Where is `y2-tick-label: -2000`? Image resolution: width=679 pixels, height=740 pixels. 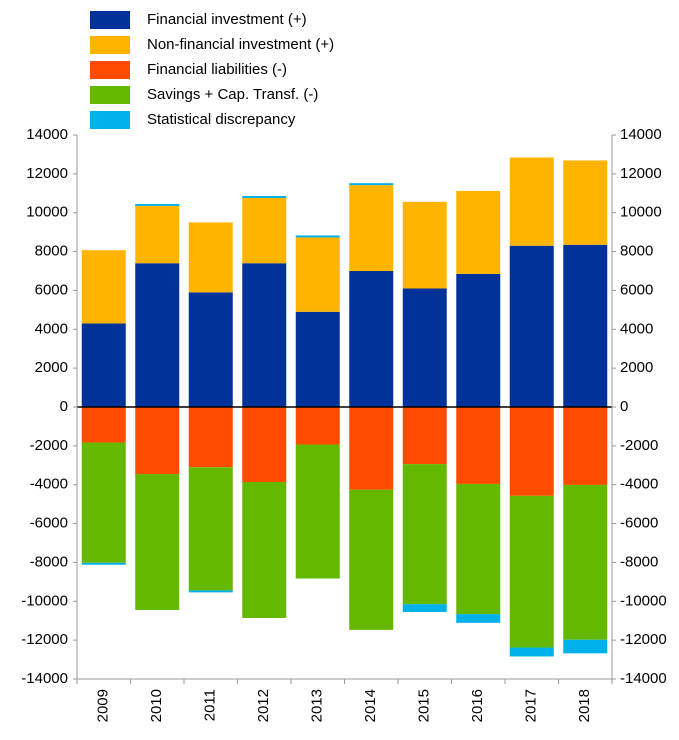 y2-tick-label: -2000 is located at coordinates (639, 445).